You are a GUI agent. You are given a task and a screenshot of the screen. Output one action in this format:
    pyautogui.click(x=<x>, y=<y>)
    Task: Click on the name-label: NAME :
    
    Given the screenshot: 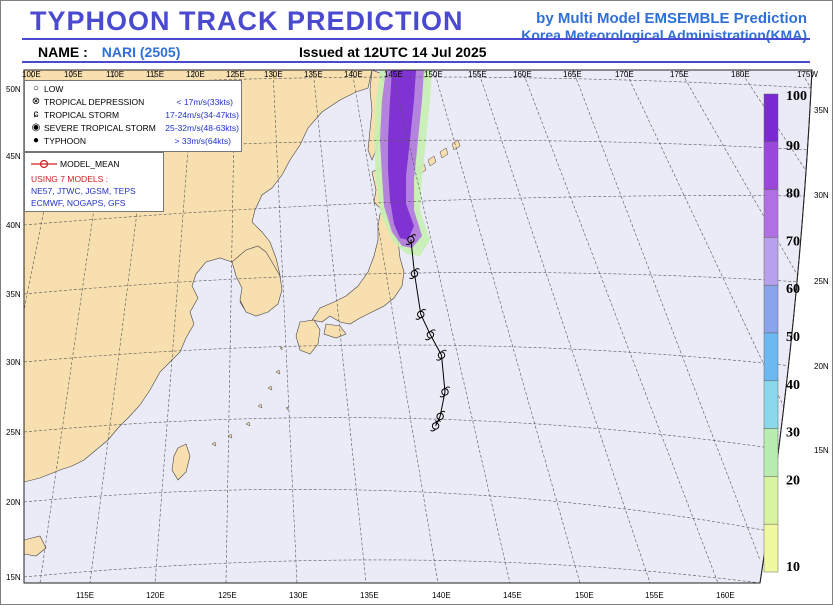 What is the action you would take?
    pyautogui.click(x=63, y=52)
    